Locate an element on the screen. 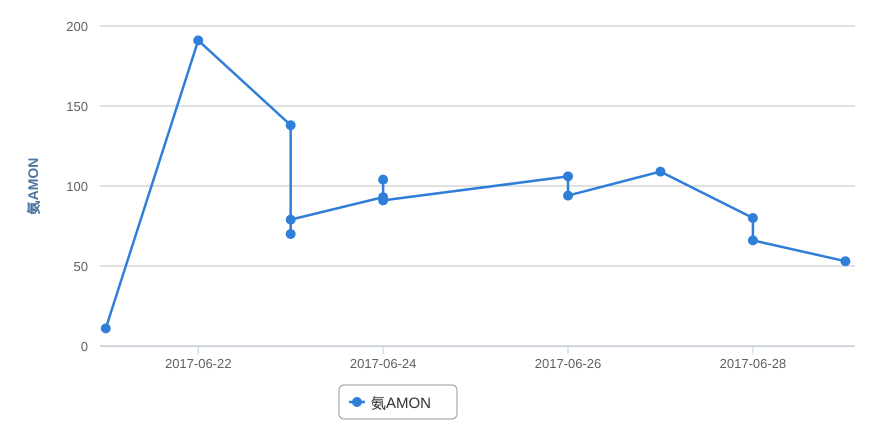 This screenshot has width=895, height=437. y-tick-label: 50 is located at coordinates (81, 266).